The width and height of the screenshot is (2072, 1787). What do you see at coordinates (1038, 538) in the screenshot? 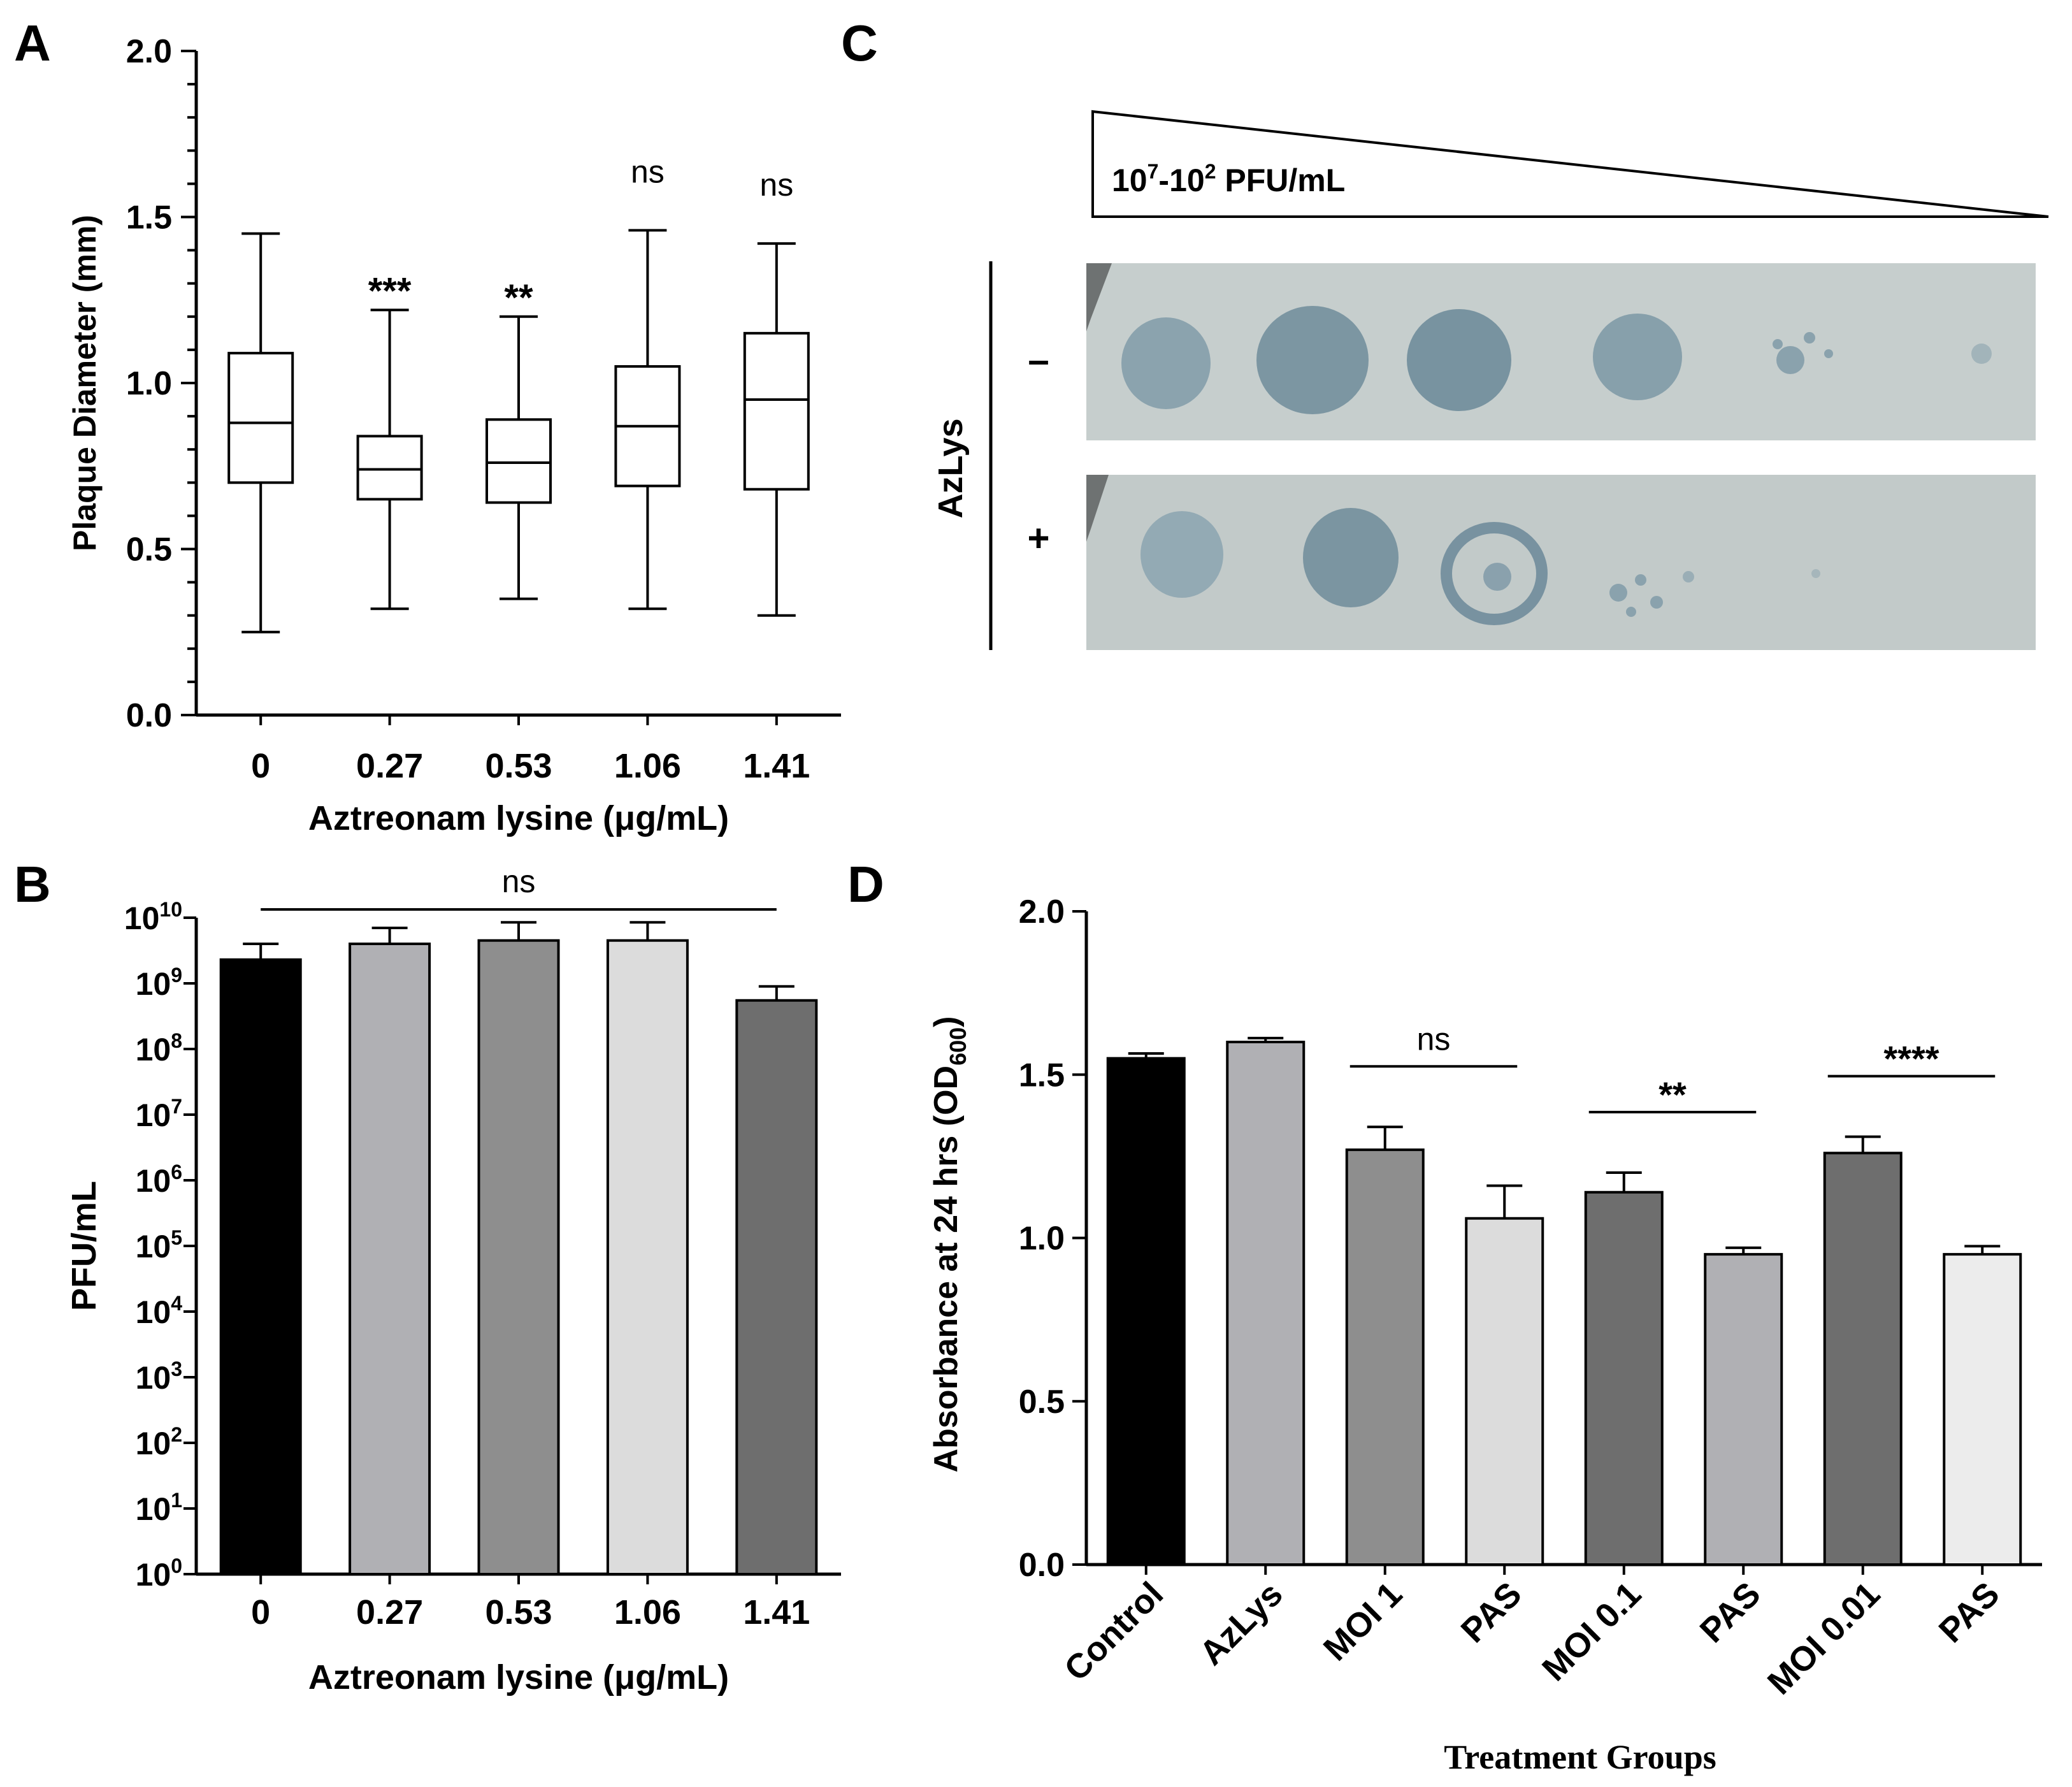
I see `row-sign-plus: +` at bounding box center [1038, 538].